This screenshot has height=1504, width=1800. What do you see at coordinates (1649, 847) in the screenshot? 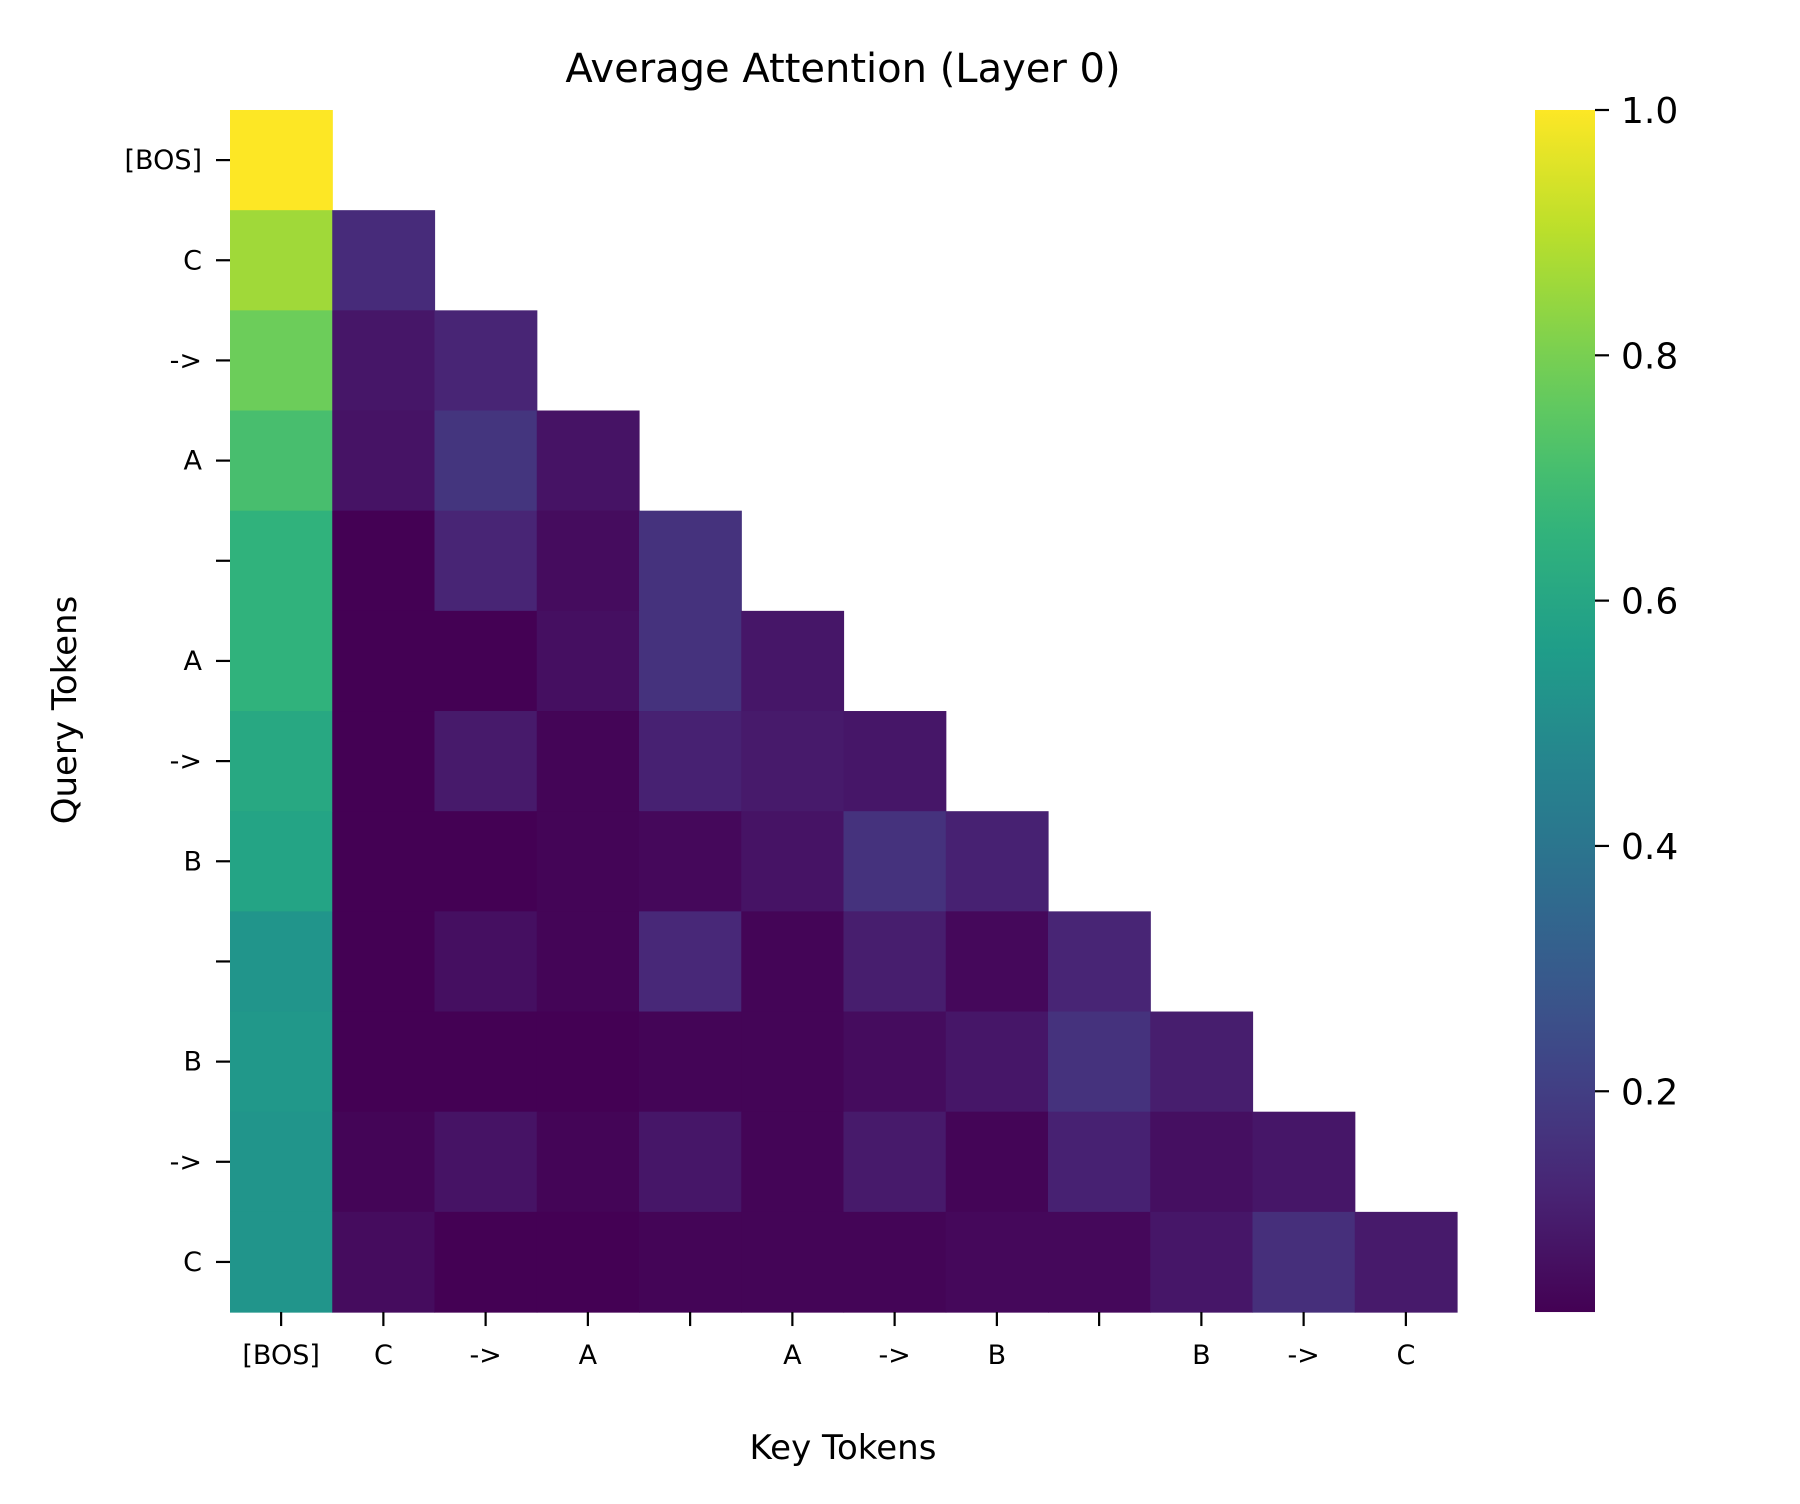
I see `colorbar-tick-label: 0.4` at bounding box center [1649, 847].